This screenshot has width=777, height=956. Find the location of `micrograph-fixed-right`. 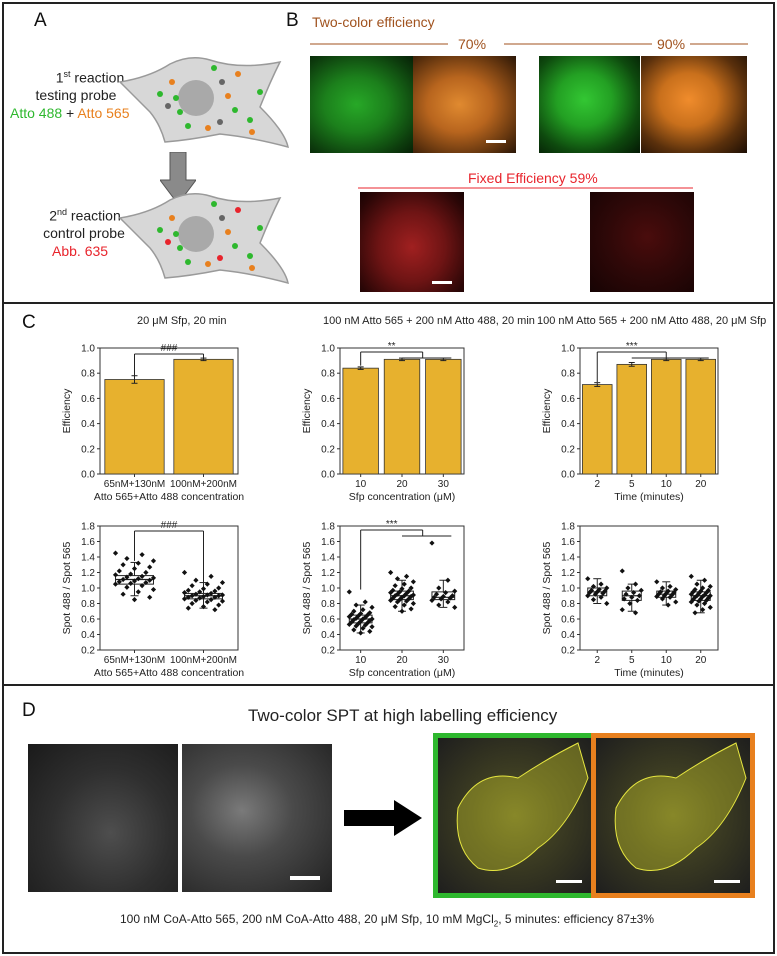

micrograph-fixed-right is located at coordinates (642, 242).